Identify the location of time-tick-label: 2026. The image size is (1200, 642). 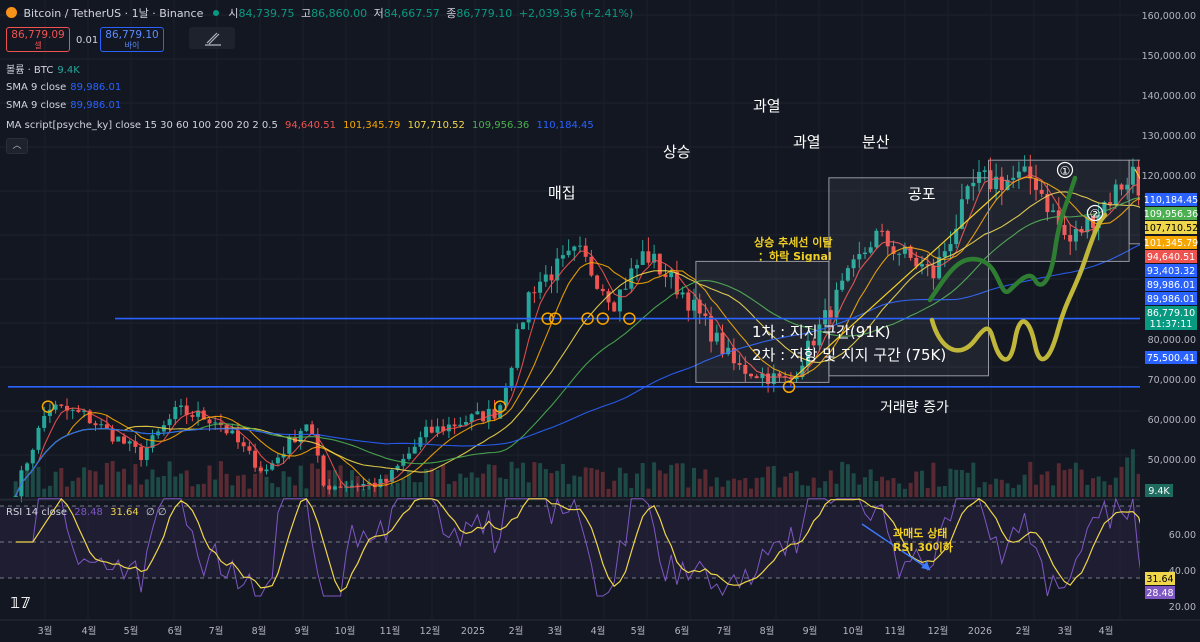
(980, 631).